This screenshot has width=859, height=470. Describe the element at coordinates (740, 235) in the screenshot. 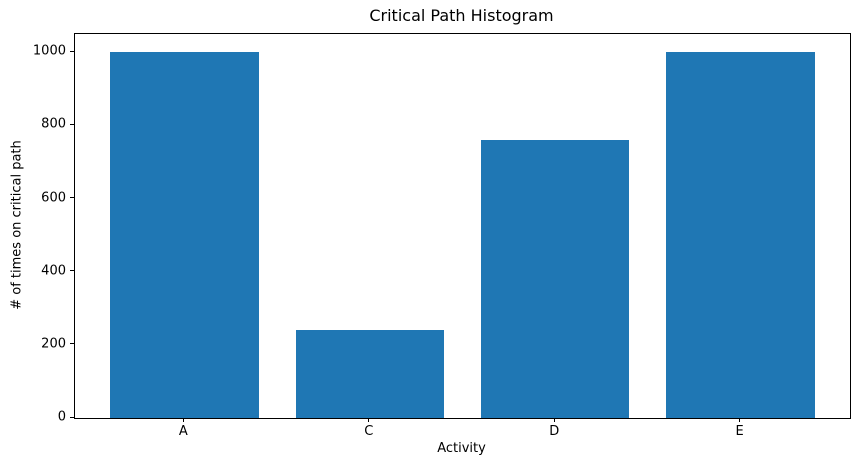

I see `bar-E` at that location.